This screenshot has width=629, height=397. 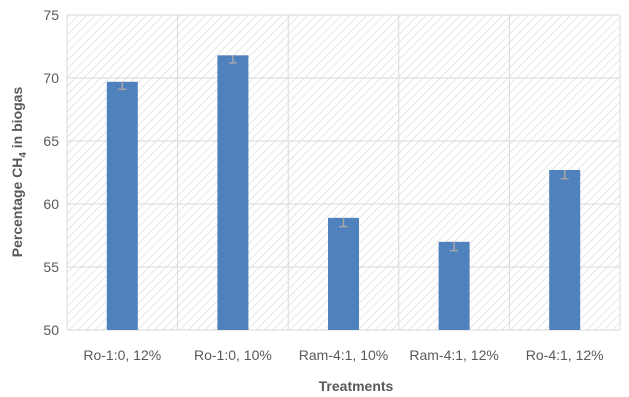 I want to click on x-tick-label: Ro-1:0, 12%, so click(x=122, y=355).